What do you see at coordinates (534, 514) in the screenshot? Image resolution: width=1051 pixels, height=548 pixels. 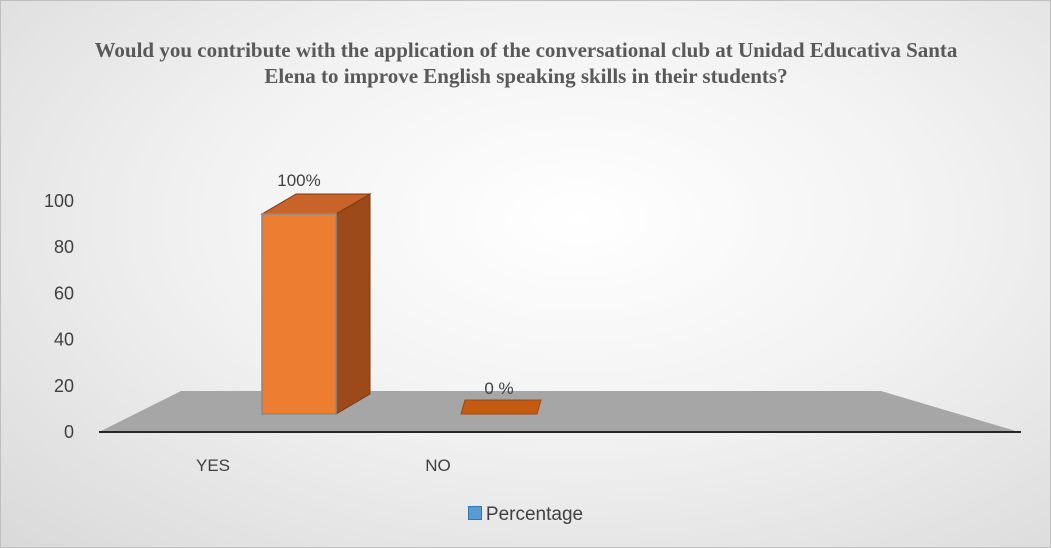 I see `legend-label: Percentage` at bounding box center [534, 514].